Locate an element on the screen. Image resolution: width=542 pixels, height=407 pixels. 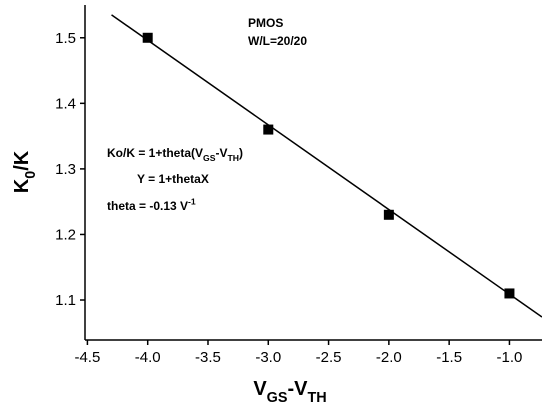
x-tick-label: -3.5 is located at coordinates (208, 357).